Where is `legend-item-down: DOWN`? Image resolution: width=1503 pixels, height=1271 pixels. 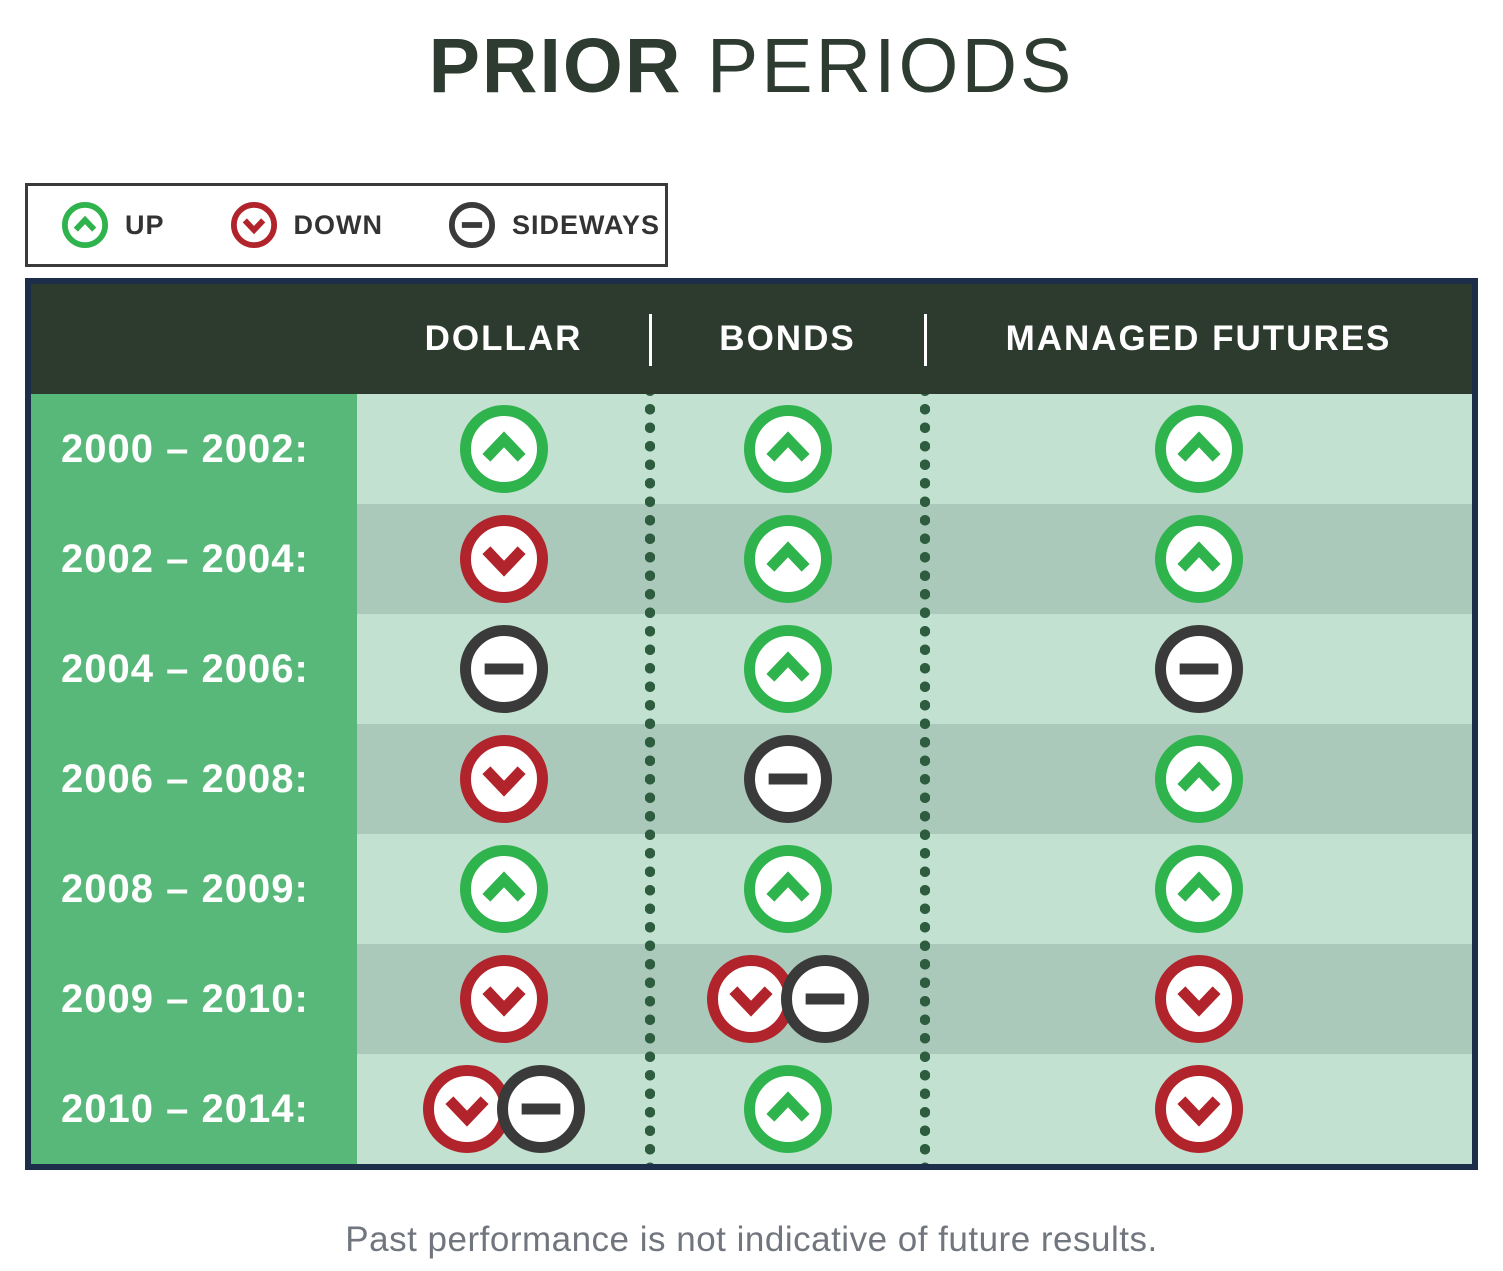 legend-item-down: DOWN is located at coordinates (306, 225).